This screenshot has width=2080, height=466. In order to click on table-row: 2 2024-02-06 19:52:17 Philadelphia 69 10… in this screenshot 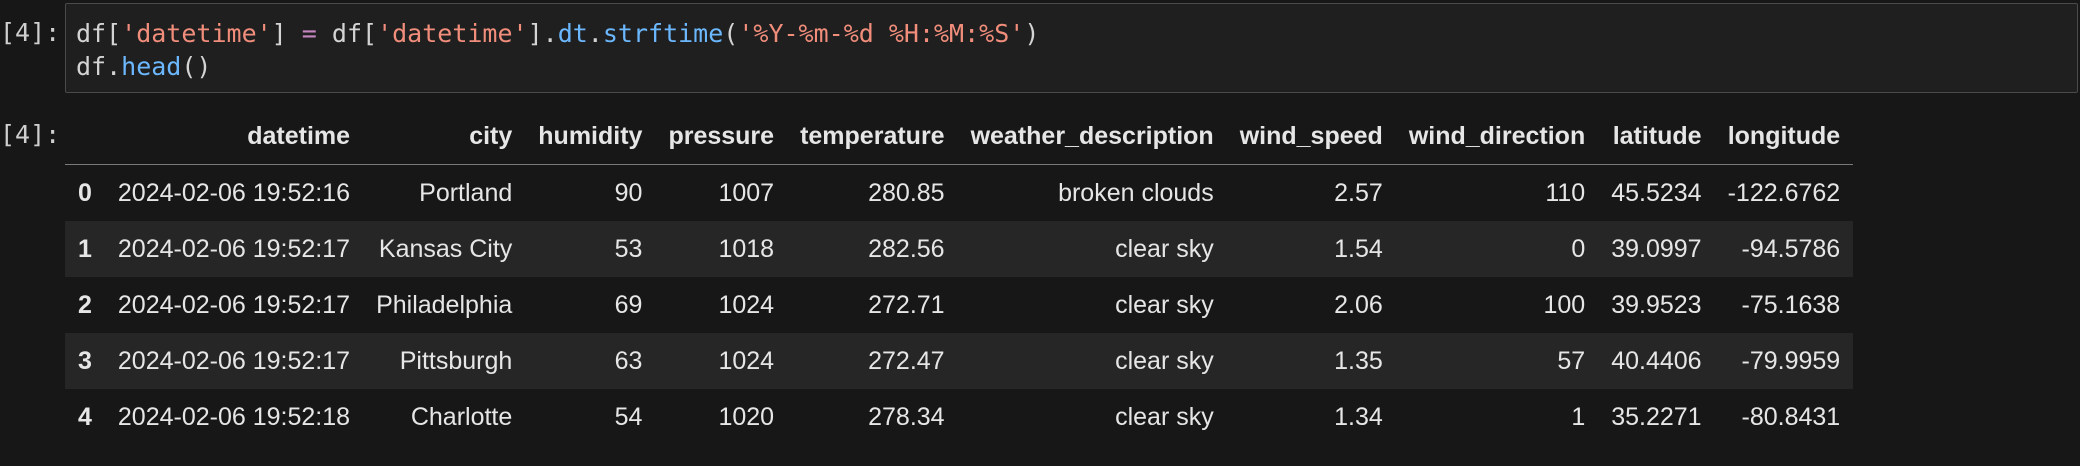, I will do `click(959, 305)`.